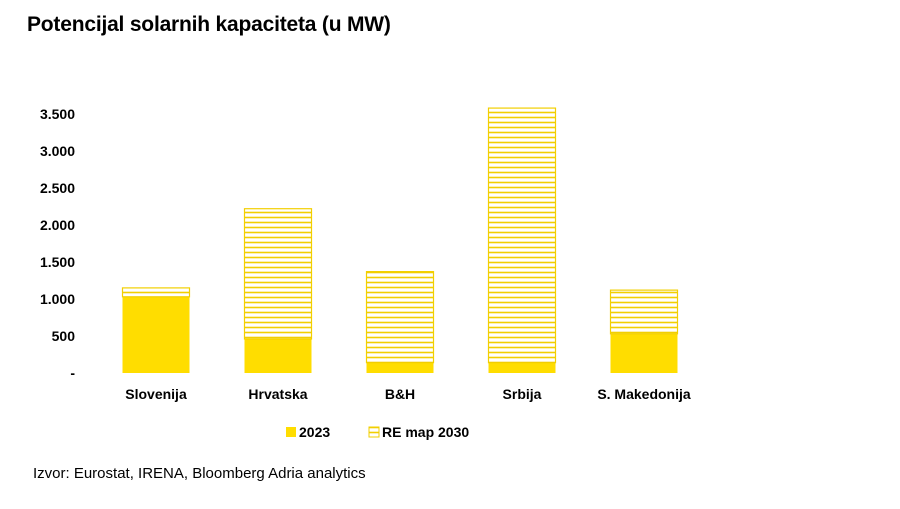 Image resolution: width=900 pixels, height=509 pixels. What do you see at coordinates (314, 432) in the screenshot?
I see `legend-label: 2023` at bounding box center [314, 432].